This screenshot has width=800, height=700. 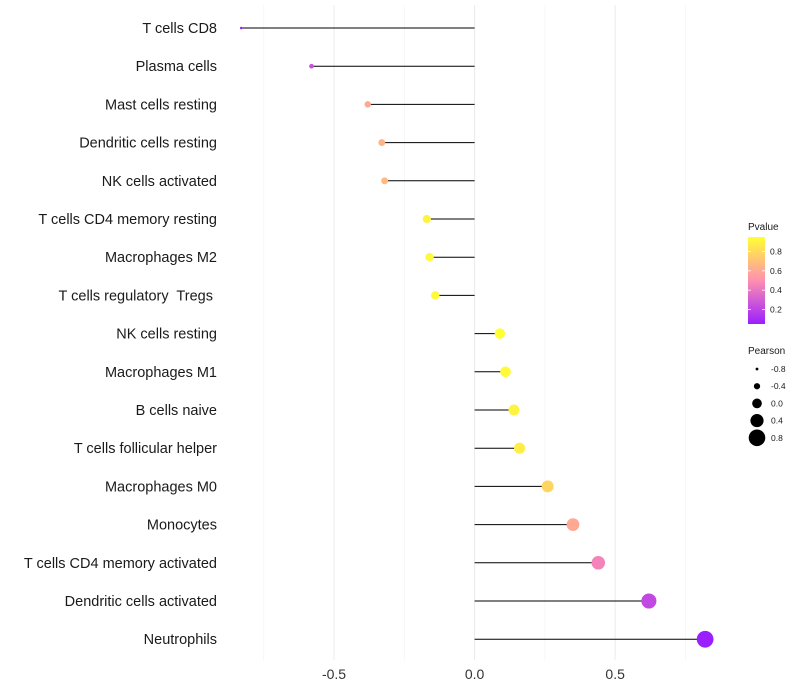 What do you see at coordinates (778, 369) in the screenshot?
I see `size-legend-label: -0.8` at bounding box center [778, 369].